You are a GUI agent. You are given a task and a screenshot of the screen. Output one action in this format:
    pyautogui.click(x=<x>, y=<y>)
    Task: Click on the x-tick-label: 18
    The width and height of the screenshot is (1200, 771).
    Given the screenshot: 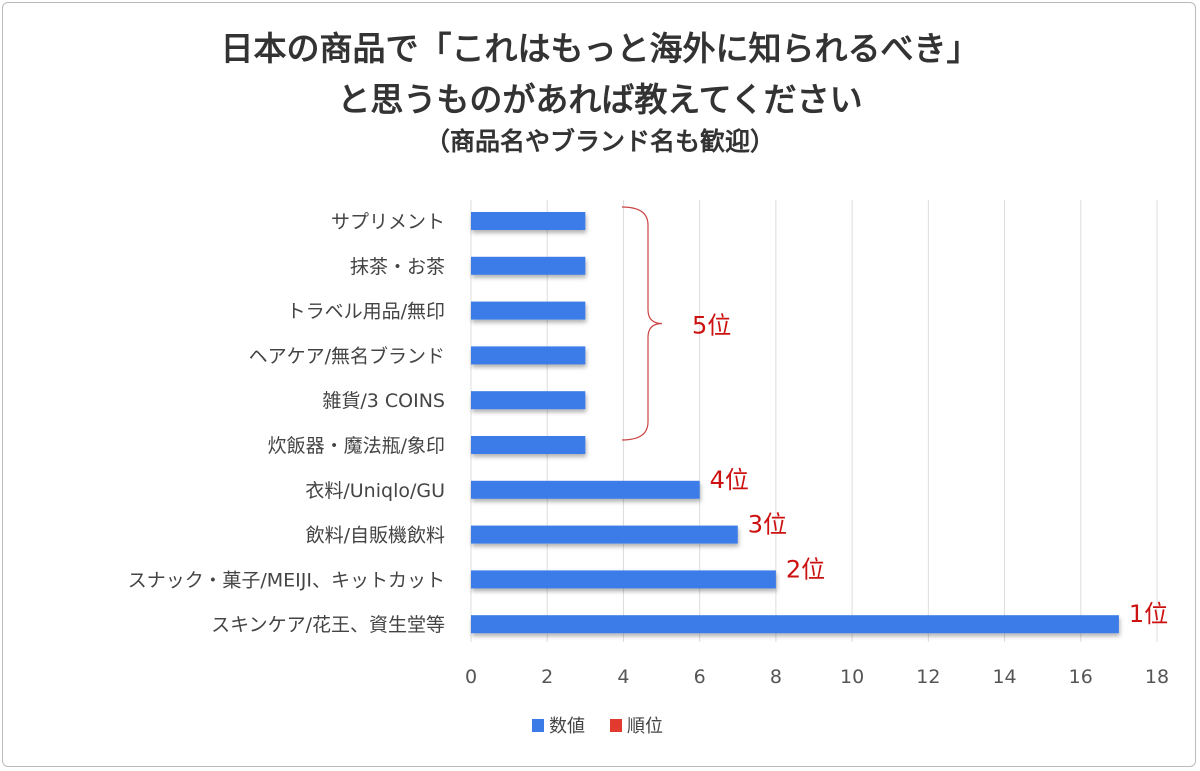 What is the action you would take?
    pyautogui.click(x=1157, y=677)
    